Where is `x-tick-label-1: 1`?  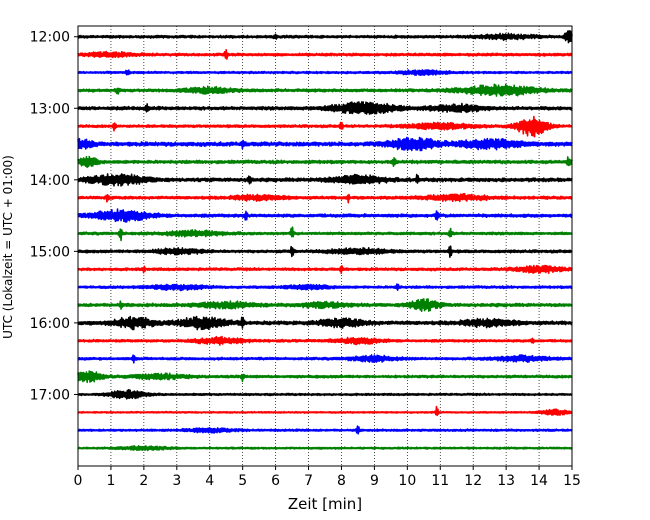
x-tick-label-1: 1 is located at coordinates (110, 481).